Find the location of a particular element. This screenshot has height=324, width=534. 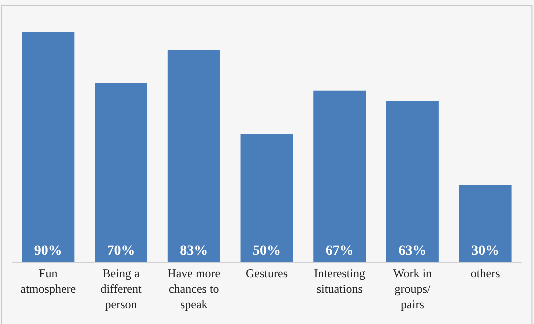

data-label: 63% is located at coordinates (412, 251).